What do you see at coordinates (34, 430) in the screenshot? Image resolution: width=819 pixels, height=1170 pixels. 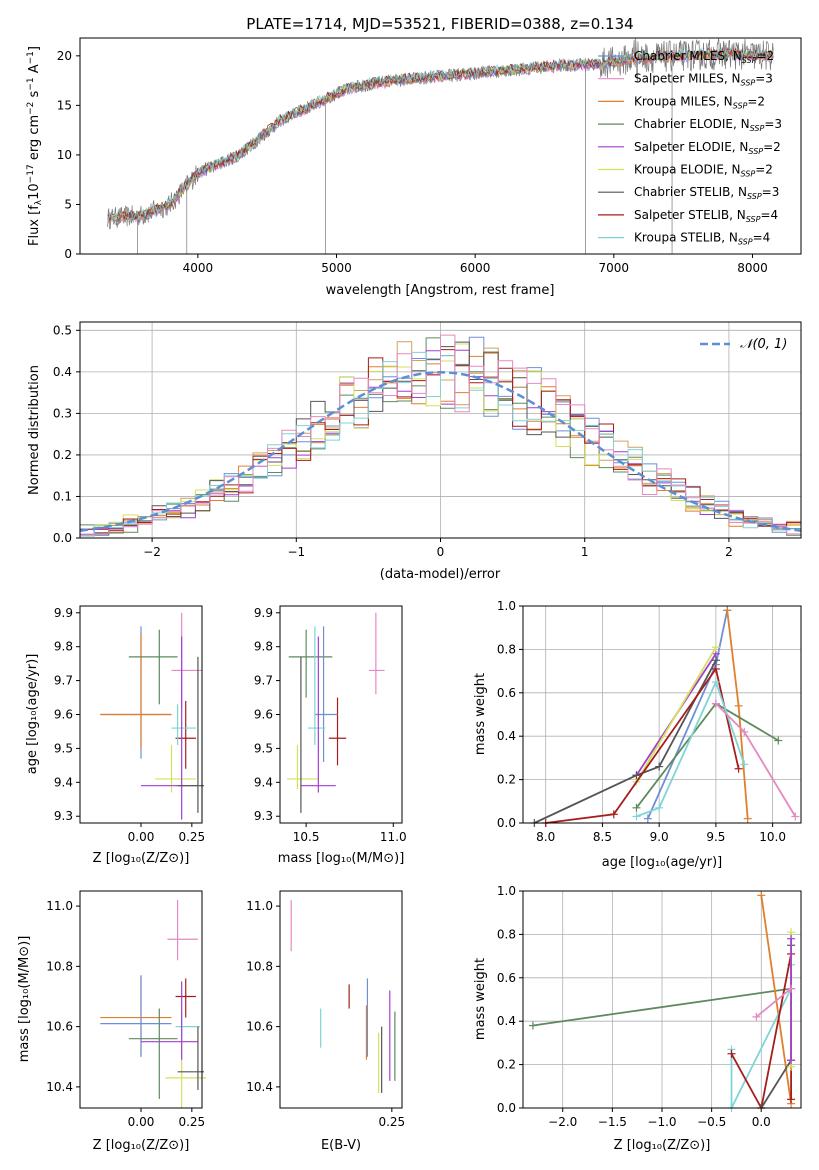 I see `residuals-ylabel: Normed distribution` at bounding box center [34, 430].